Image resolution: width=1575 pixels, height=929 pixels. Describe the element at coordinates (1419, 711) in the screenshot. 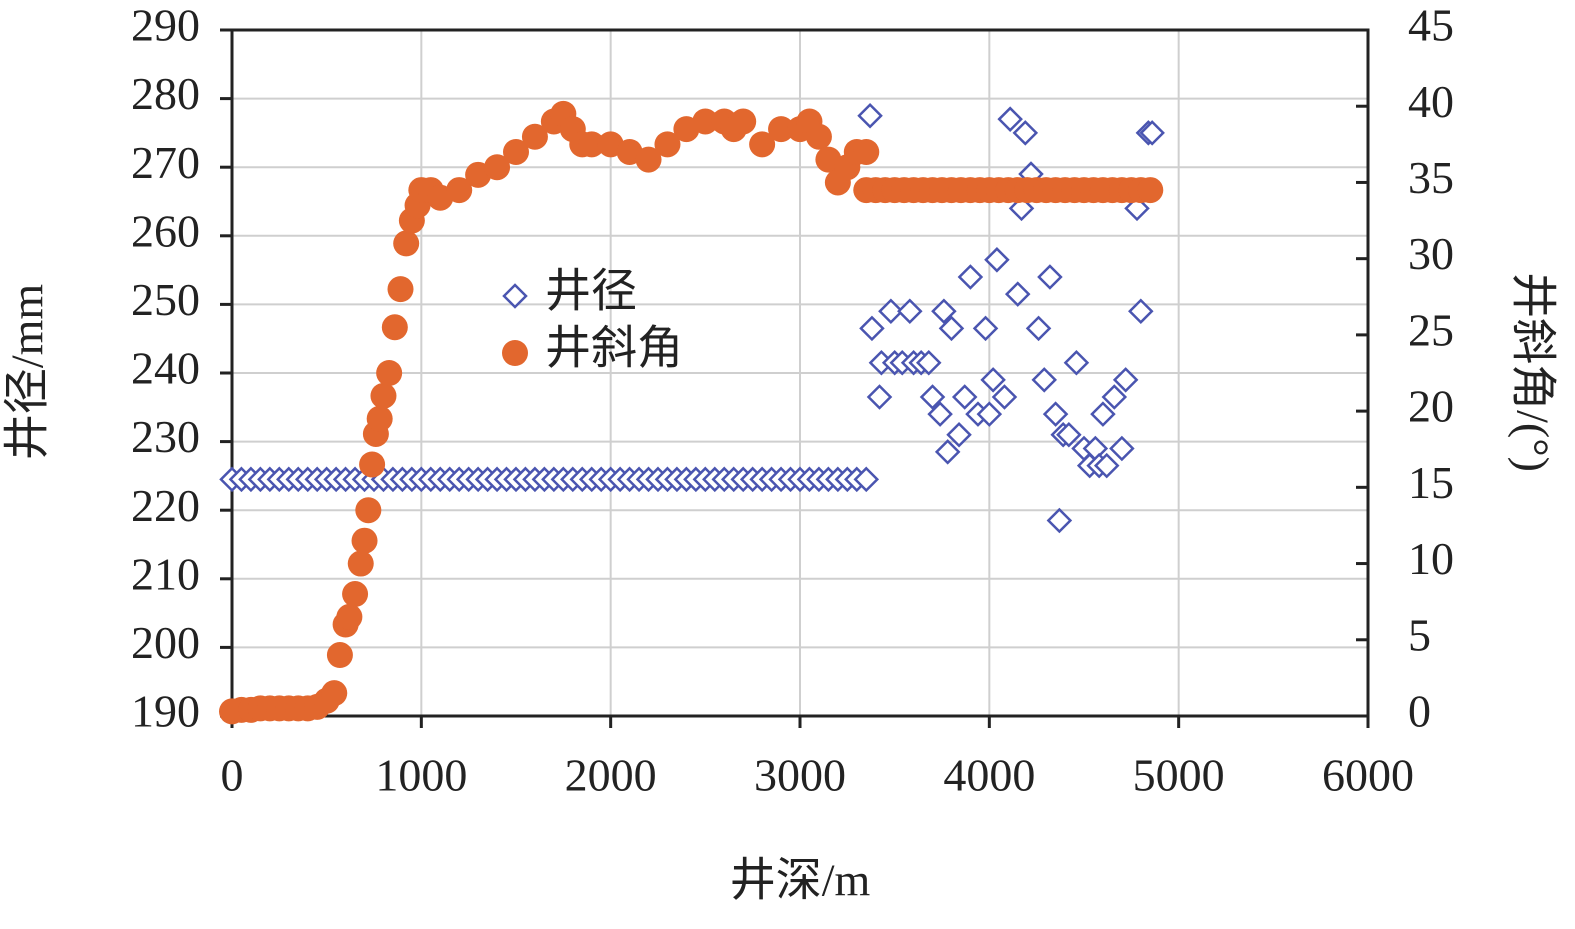

I see `y2-tick-label: 0` at that location.